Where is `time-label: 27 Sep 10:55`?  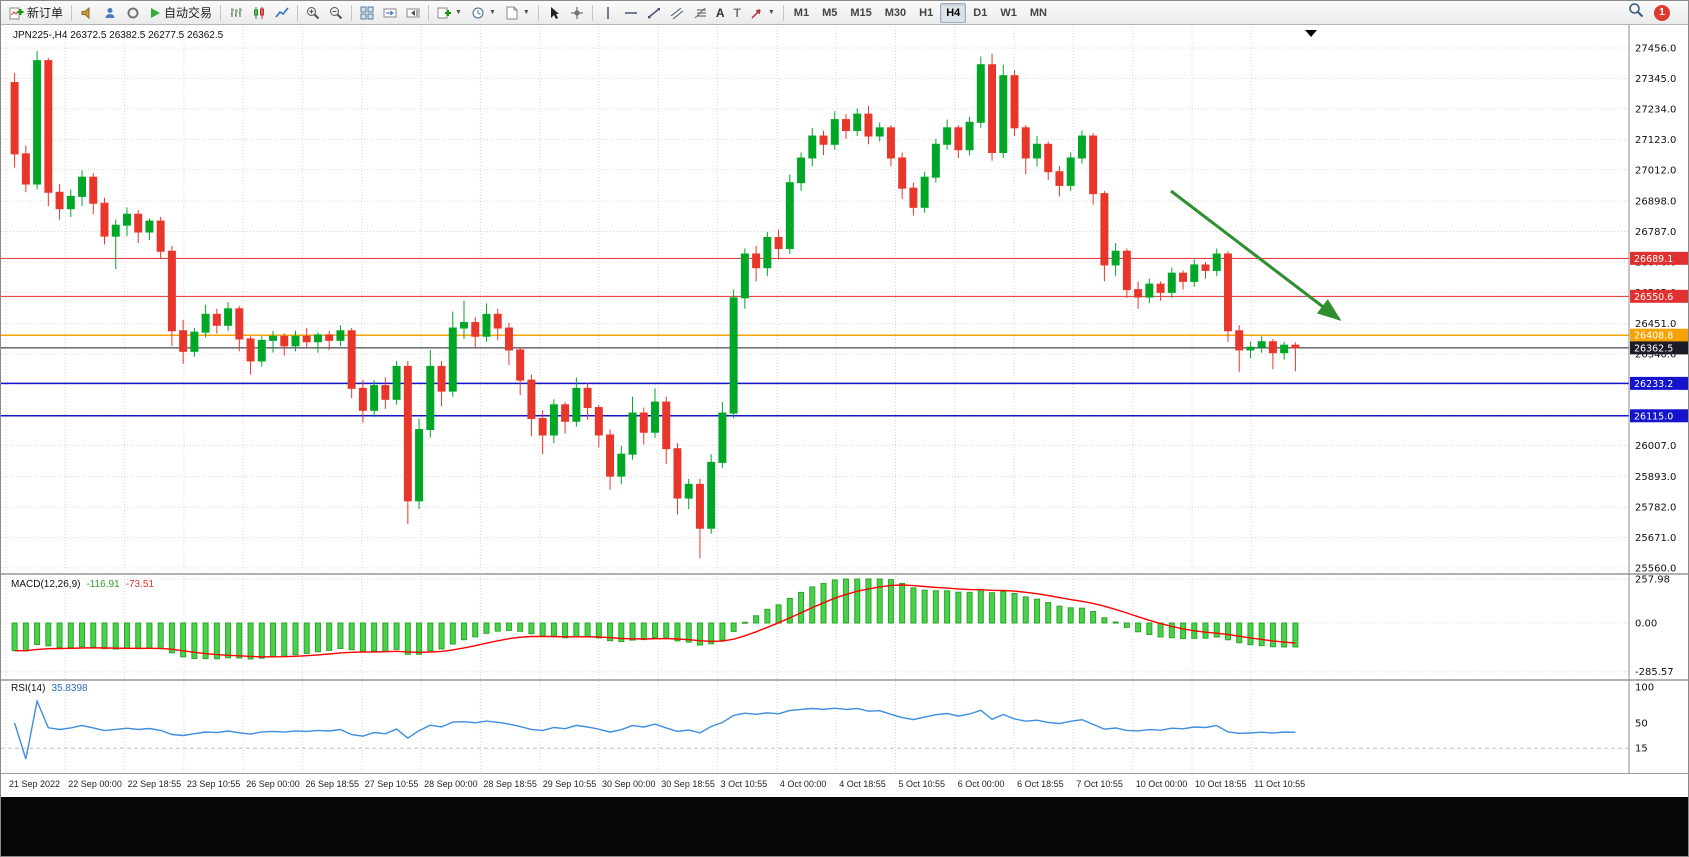
time-label: 27 Sep 10:55 is located at coordinates (391, 784).